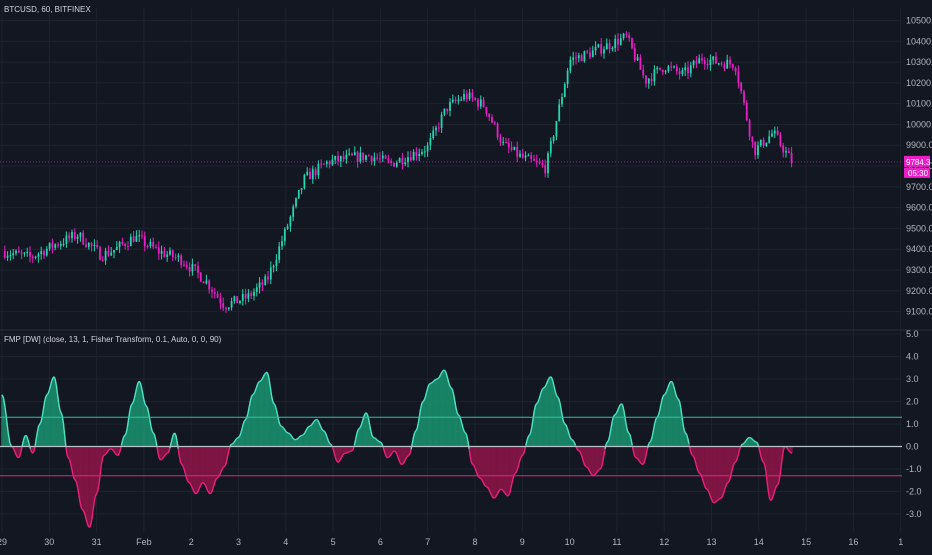 This screenshot has height=555, width=932. Describe the element at coordinates (380, 542) in the screenshot. I see `time-tick-label: 6` at that location.